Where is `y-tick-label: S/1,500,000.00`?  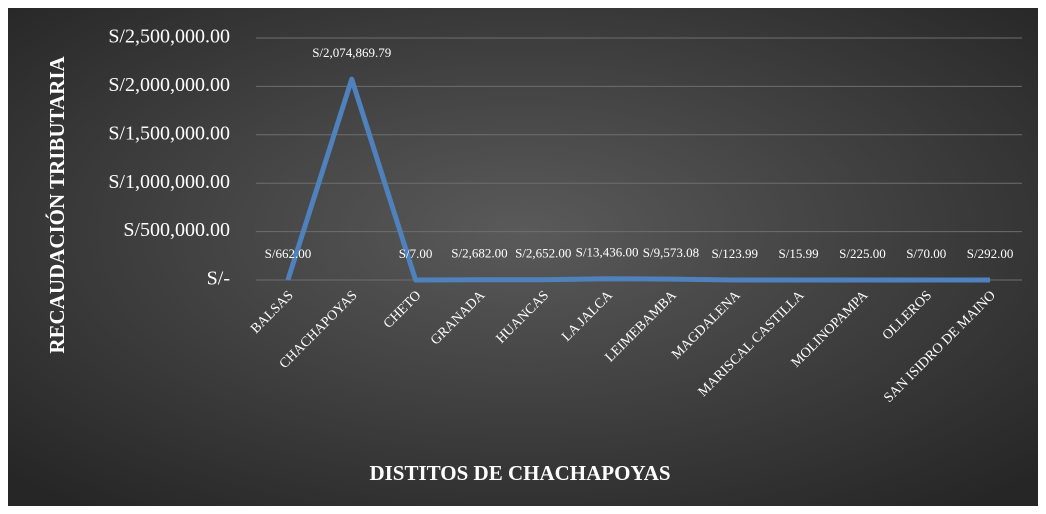 y-tick-label: S/1,500,000.00 is located at coordinates (169, 133).